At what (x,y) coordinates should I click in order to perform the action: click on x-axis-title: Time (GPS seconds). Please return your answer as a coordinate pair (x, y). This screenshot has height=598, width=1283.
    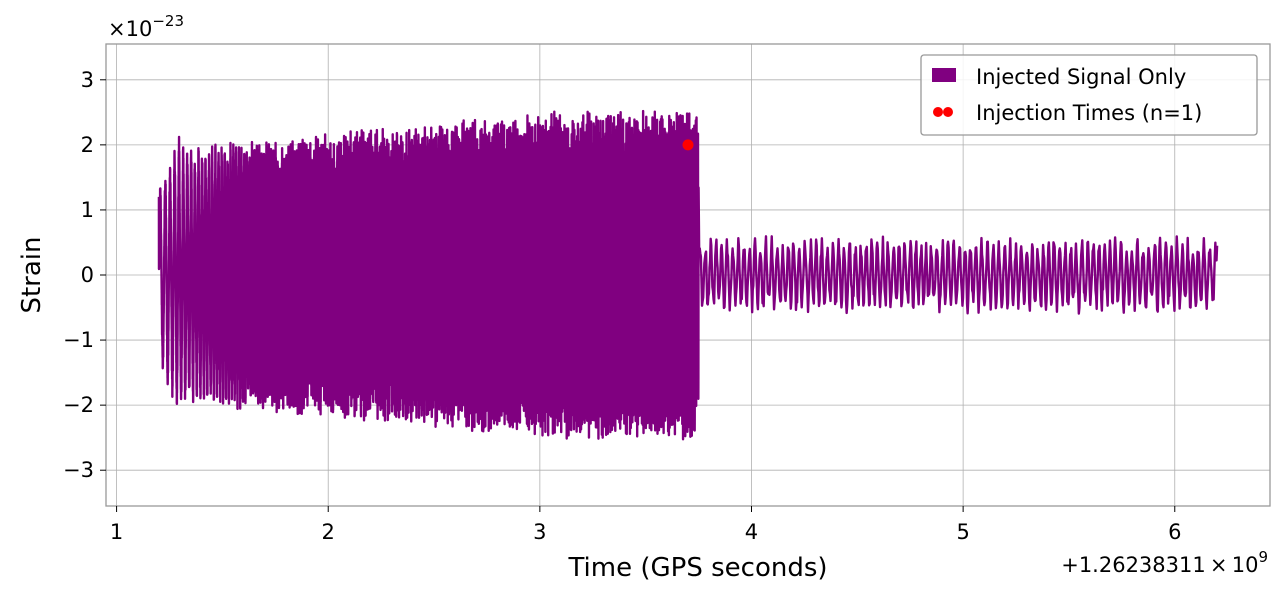
    Looking at the image, I should click on (697, 568).